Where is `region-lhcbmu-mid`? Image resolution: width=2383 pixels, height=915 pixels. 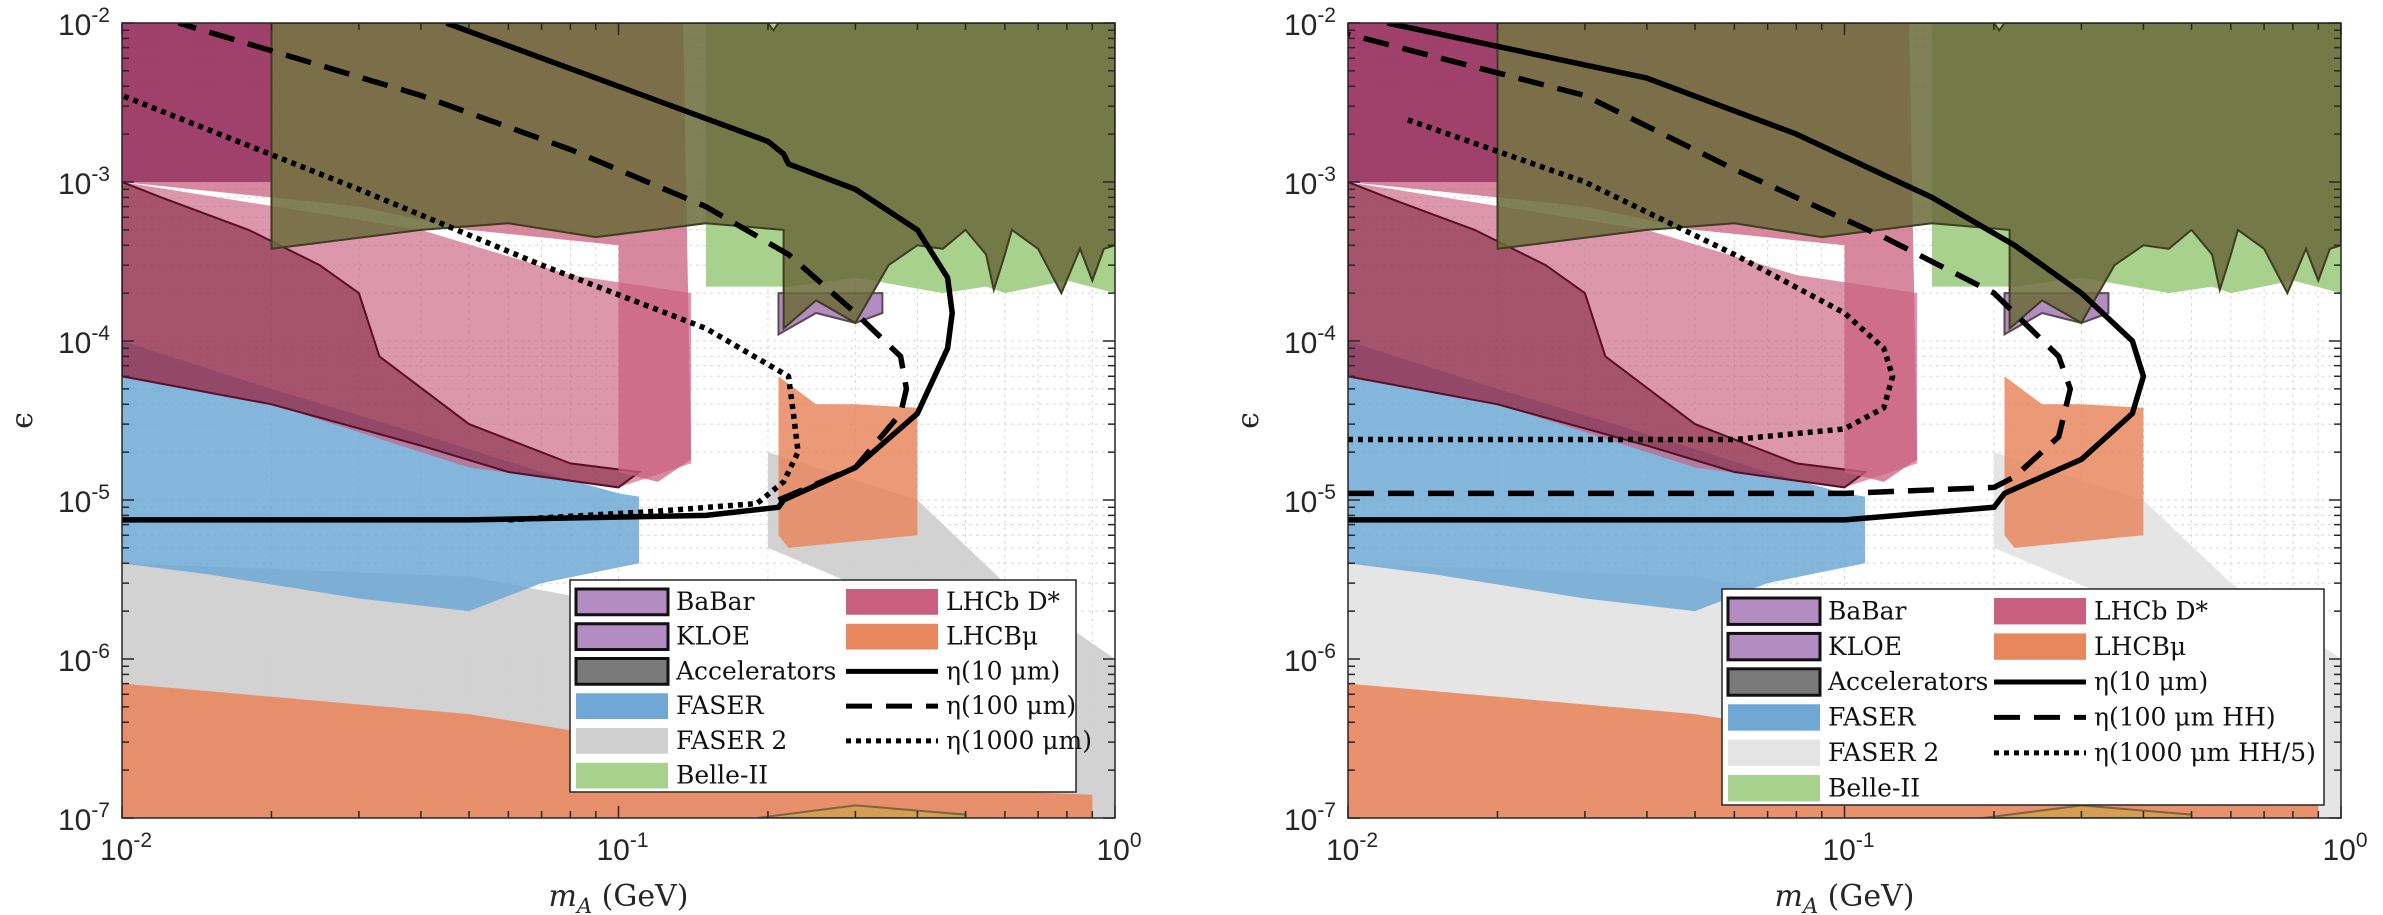 region-lhcbmu-mid is located at coordinates (848, 462).